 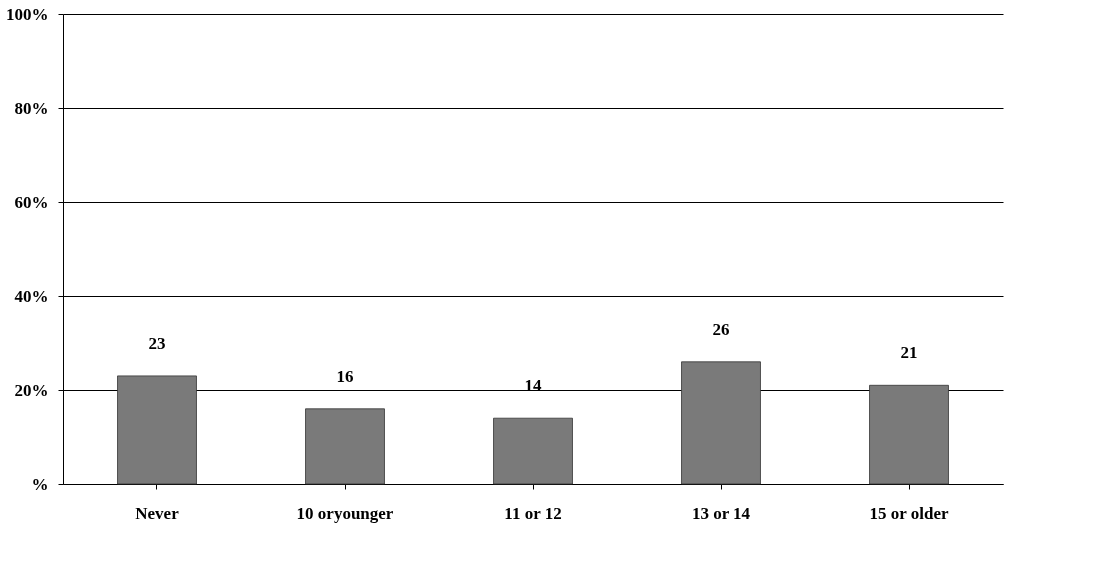 I want to click on data-label: 16, so click(x=345, y=376).